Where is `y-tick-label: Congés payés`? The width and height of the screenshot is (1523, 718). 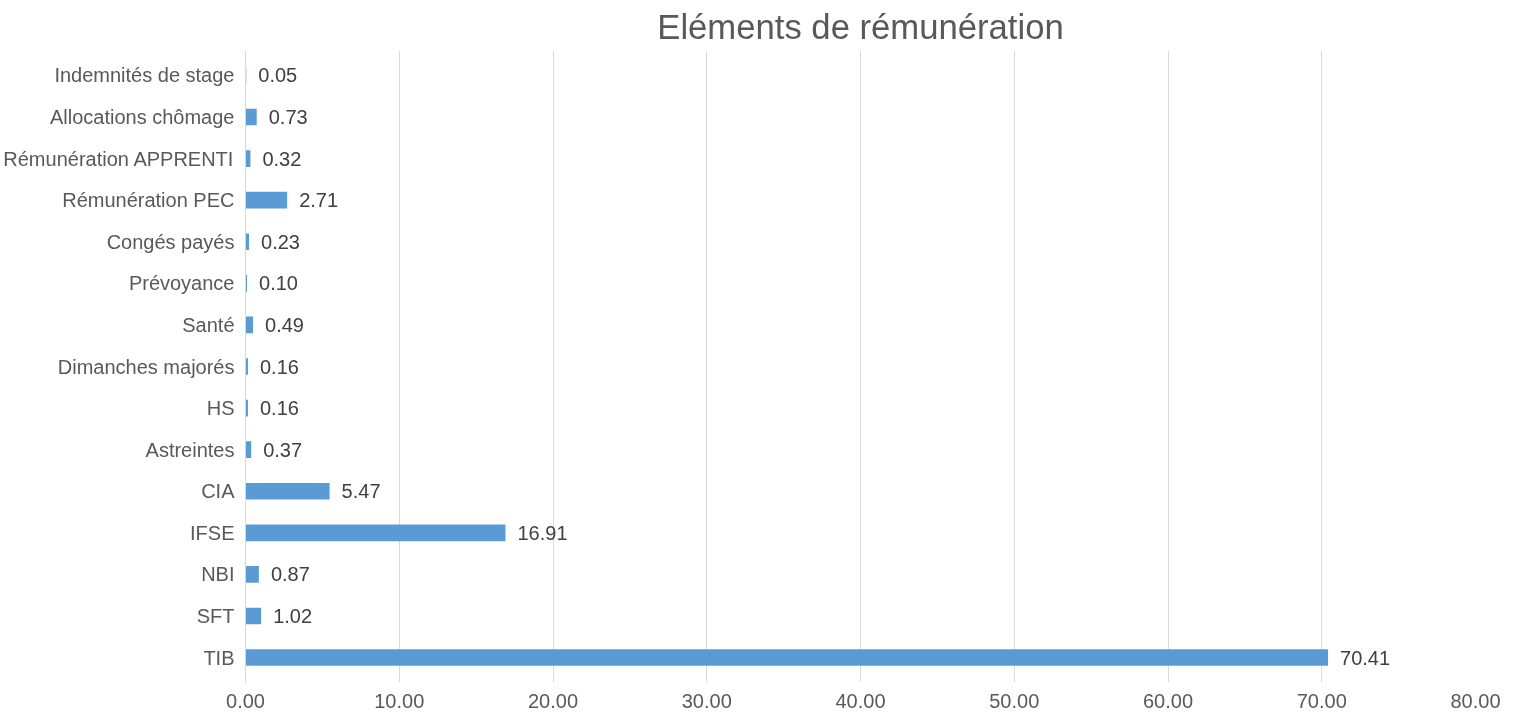
y-tick-label: Congés payés is located at coordinates (170, 241).